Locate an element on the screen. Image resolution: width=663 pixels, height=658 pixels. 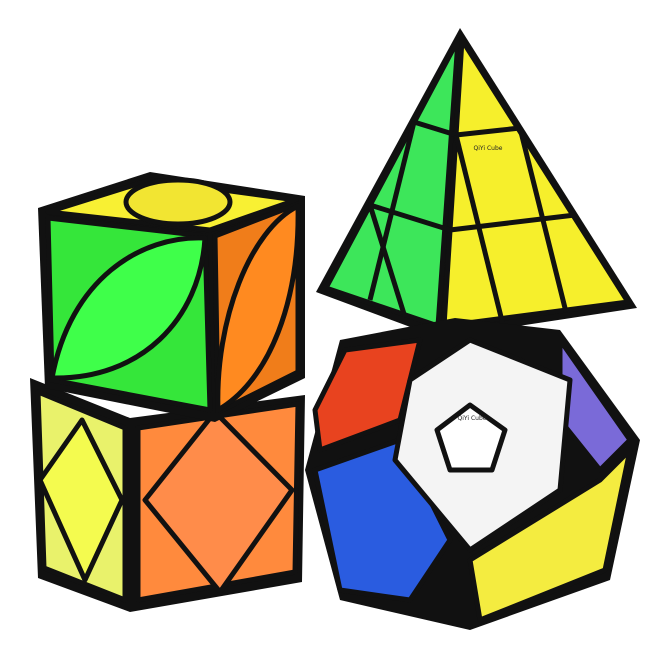
megaminx-yellow-face is located at coordinates (550, 535).